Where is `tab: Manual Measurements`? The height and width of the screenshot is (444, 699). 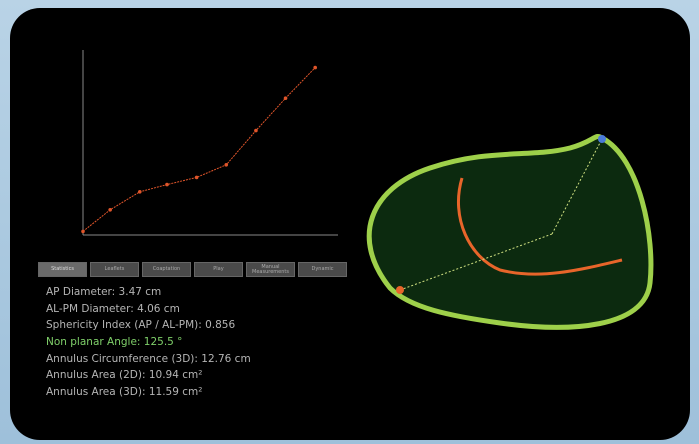
tab: Manual Measurements is located at coordinates (270, 269).